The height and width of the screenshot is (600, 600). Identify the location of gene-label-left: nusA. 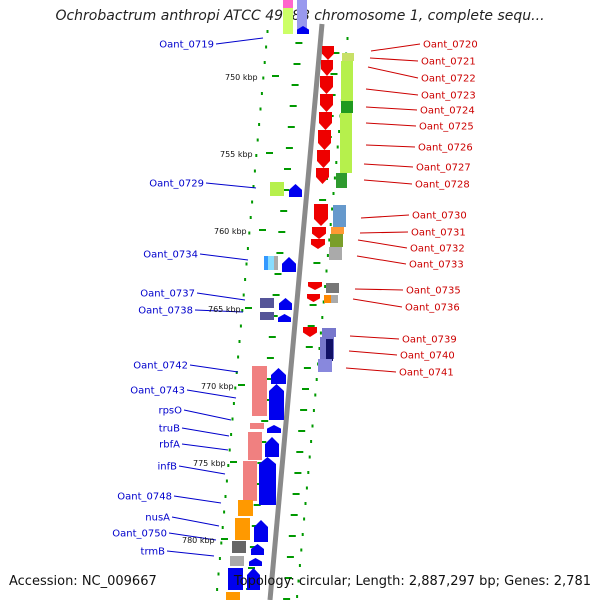
(157, 518).